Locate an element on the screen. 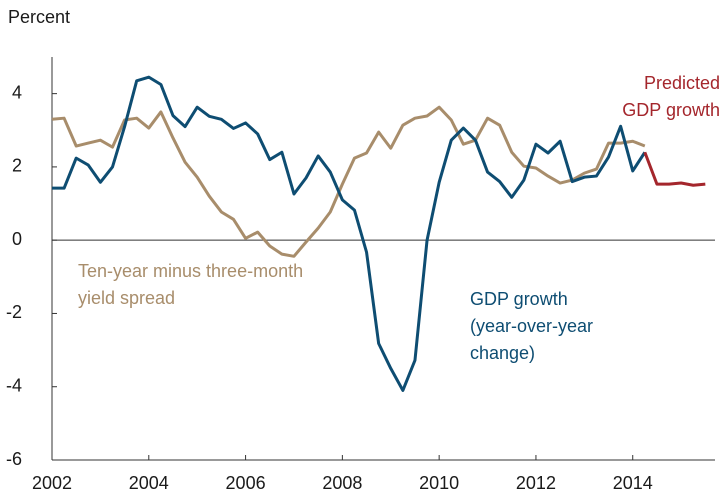  series-label: yield spread is located at coordinates (126, 298).